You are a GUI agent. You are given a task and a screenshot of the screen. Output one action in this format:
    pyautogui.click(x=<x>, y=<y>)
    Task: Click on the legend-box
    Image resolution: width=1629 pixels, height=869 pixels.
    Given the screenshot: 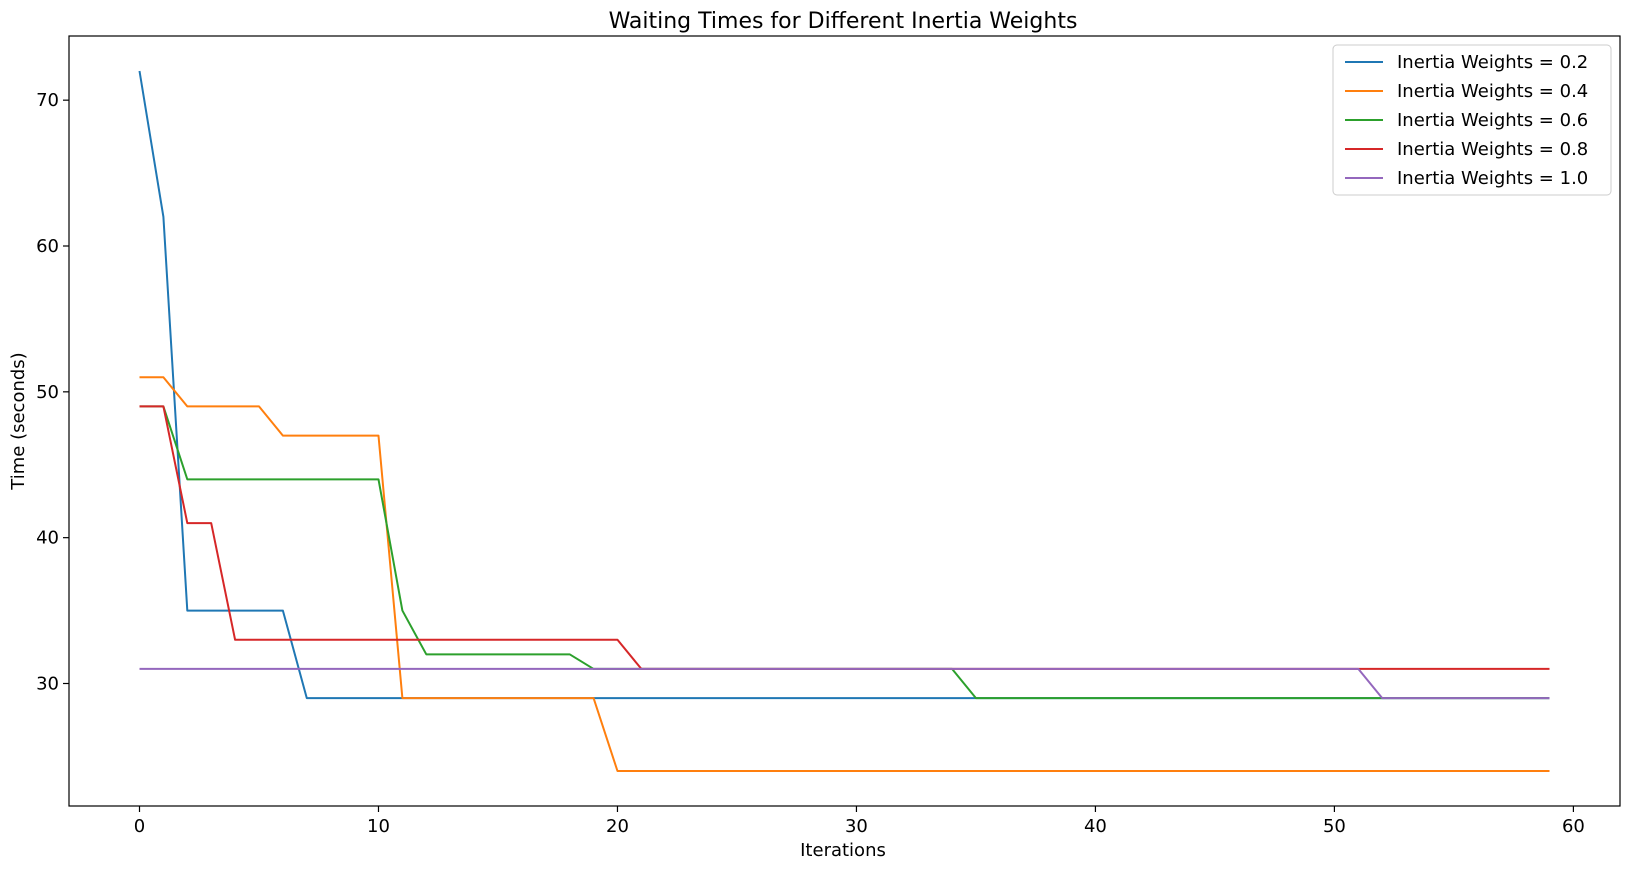 What is the action you would take?
    pyautogui.click(x=1472, y=120)
    